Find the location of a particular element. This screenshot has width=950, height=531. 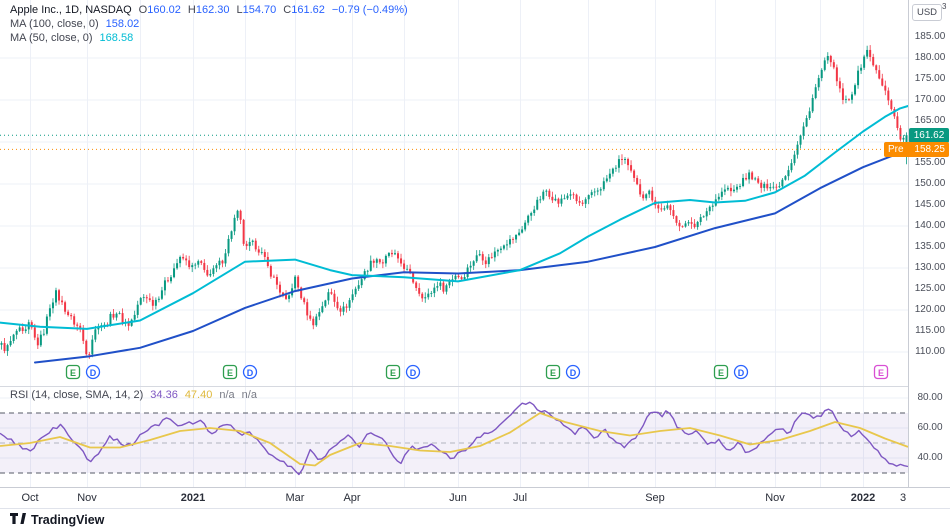

price-tick-label: 130.00 is located at coordinates (930, 267).